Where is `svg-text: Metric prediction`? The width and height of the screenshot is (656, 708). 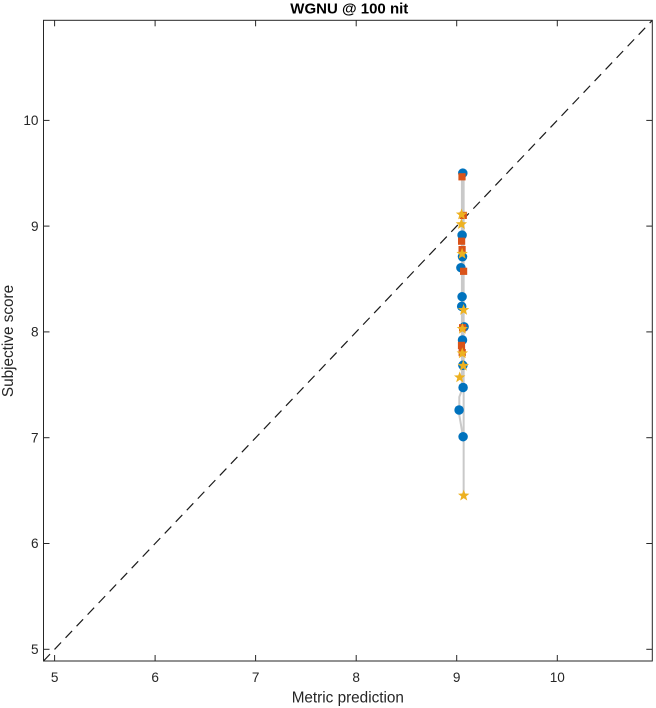 svg-text: Metric prediction is located at coordinates (348, 698).